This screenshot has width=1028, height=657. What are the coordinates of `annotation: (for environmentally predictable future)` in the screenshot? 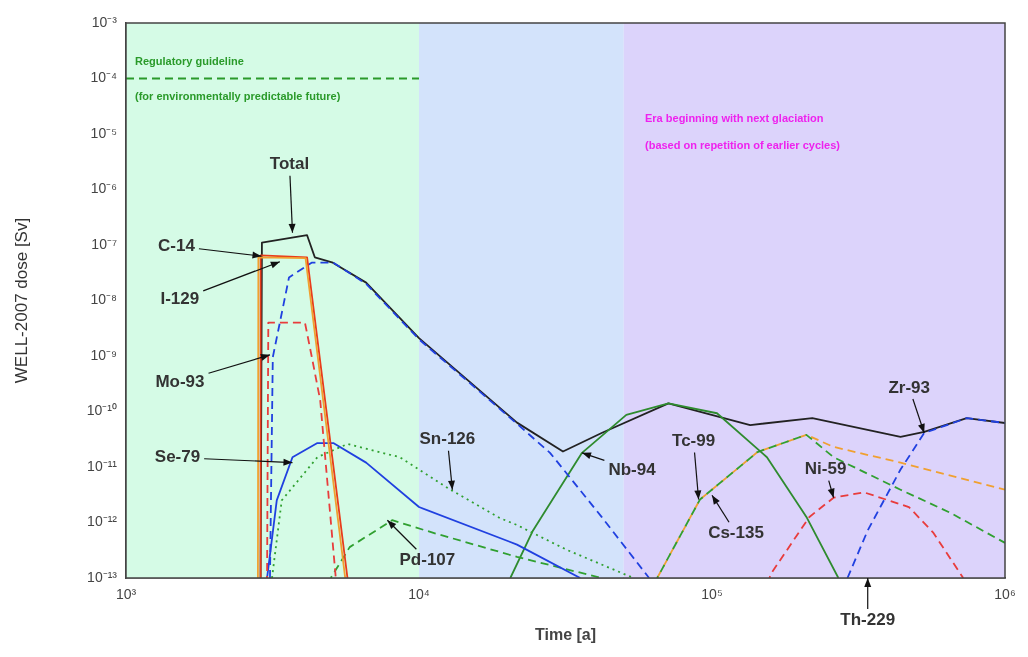 It's located at (238, 96).